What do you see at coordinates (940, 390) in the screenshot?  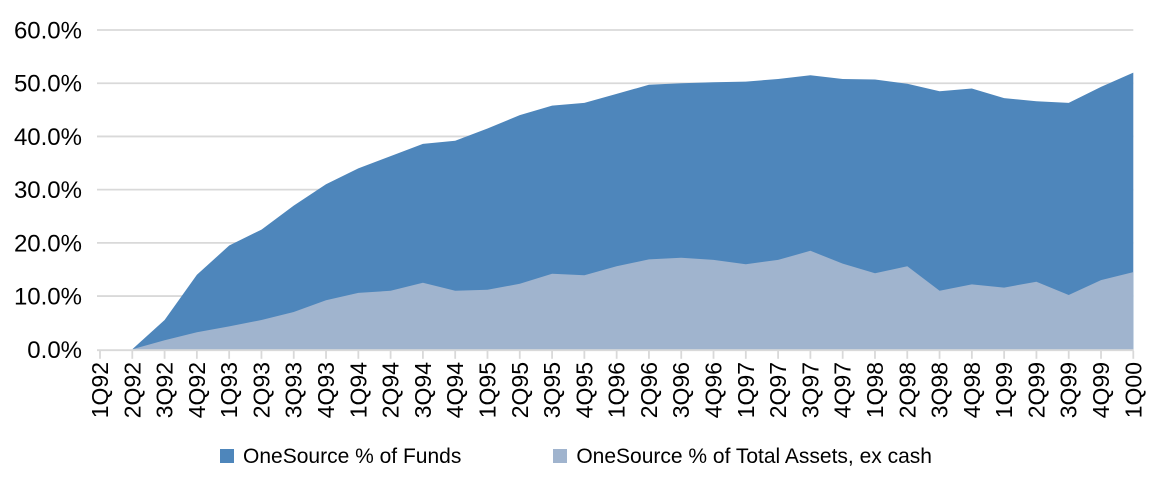 I see `x-axis-label: 3Q98` at bounding box center [940, 390].